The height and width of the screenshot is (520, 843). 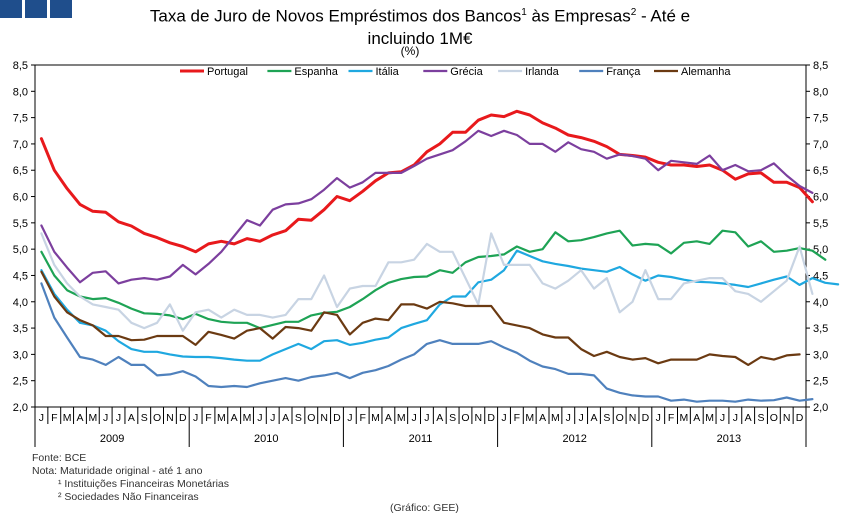 I want to click on year-label: 2012, so click(x=574, y=439).